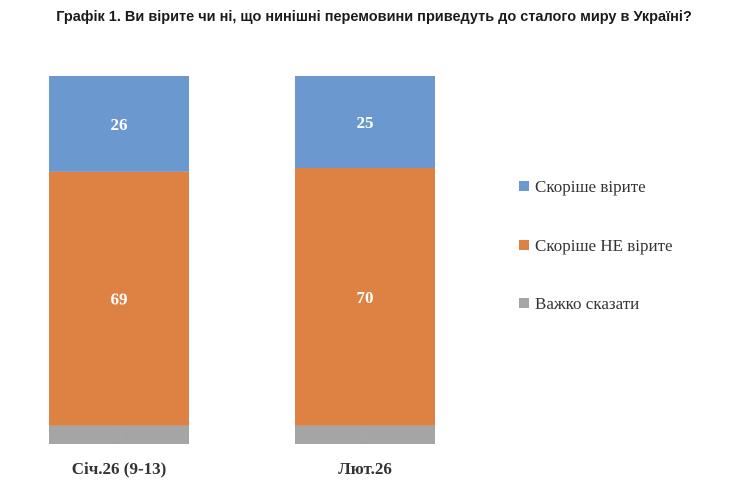 This screenshot has height=499, width=748. I want to click on data-label-1-1: 5, so click(119, 436).